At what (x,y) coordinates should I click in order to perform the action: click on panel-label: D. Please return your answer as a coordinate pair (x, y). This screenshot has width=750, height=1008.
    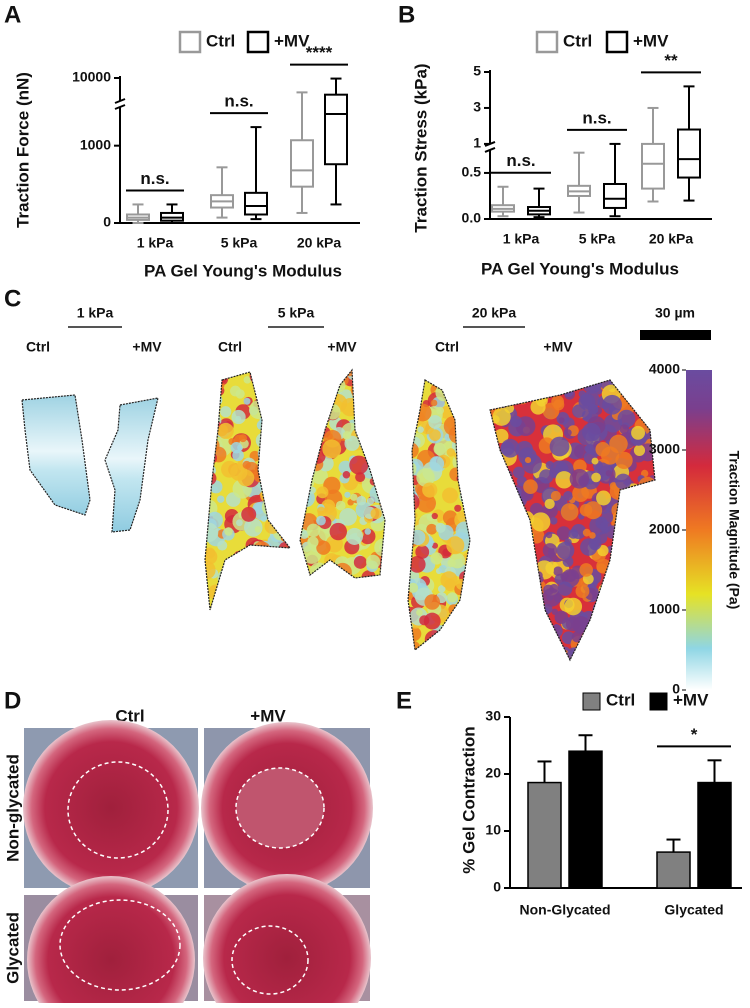
    Looking at the image, I should click on (12, 700).